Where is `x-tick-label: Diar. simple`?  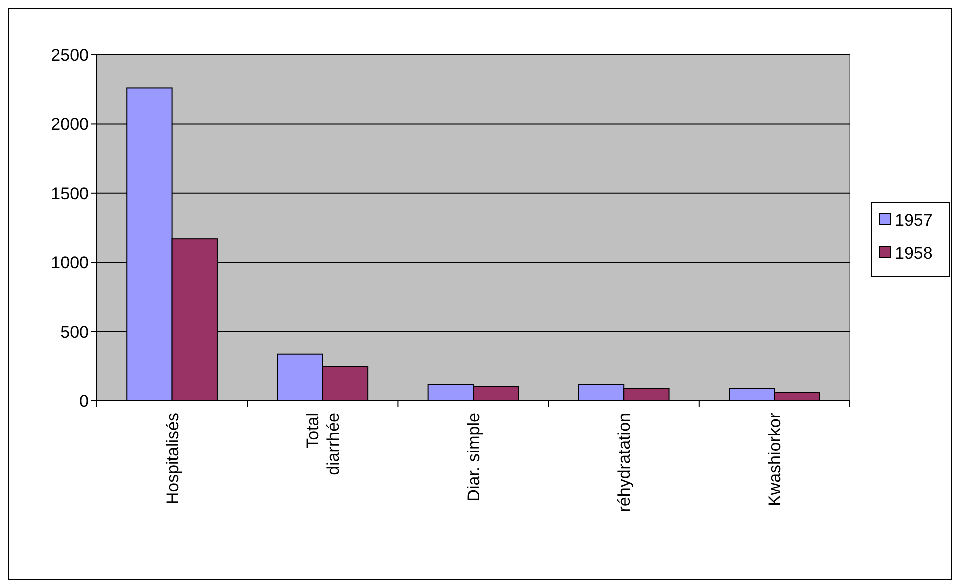
x-tick-label: Diar. simple is located at coordinates (474, 457).